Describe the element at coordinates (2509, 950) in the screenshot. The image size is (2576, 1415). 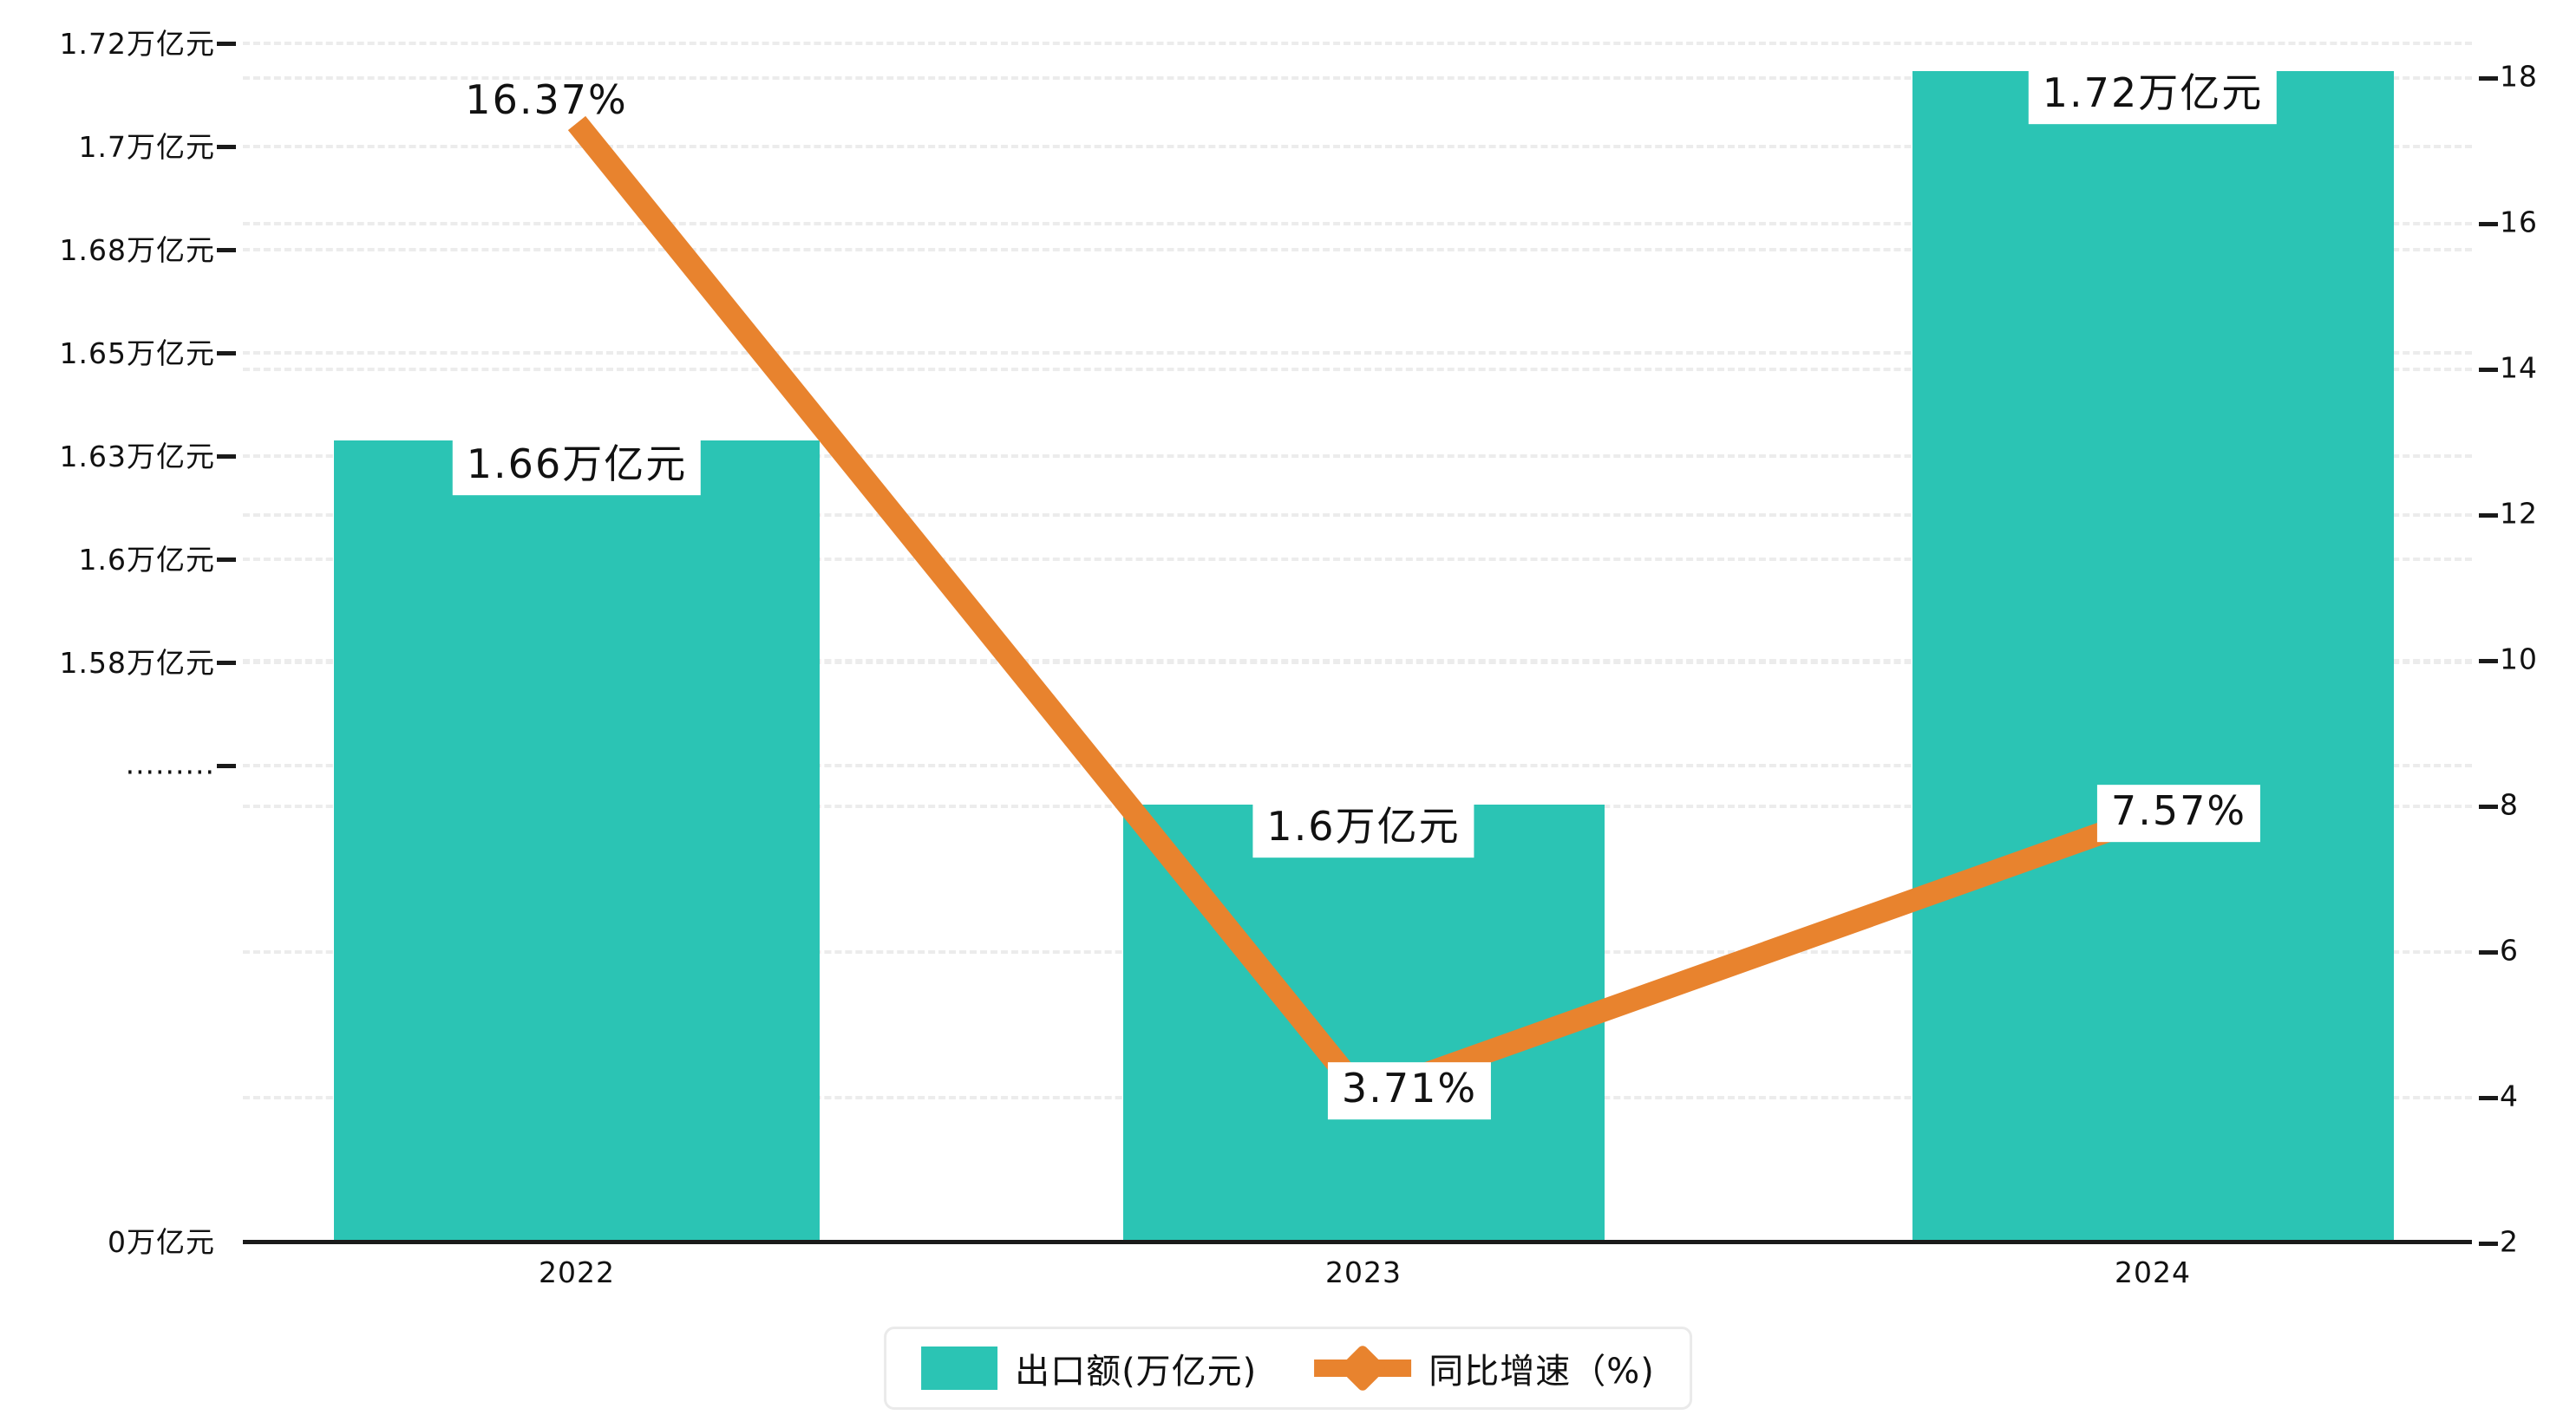
I see `y-axis-right-tick-label: 6` at that location.